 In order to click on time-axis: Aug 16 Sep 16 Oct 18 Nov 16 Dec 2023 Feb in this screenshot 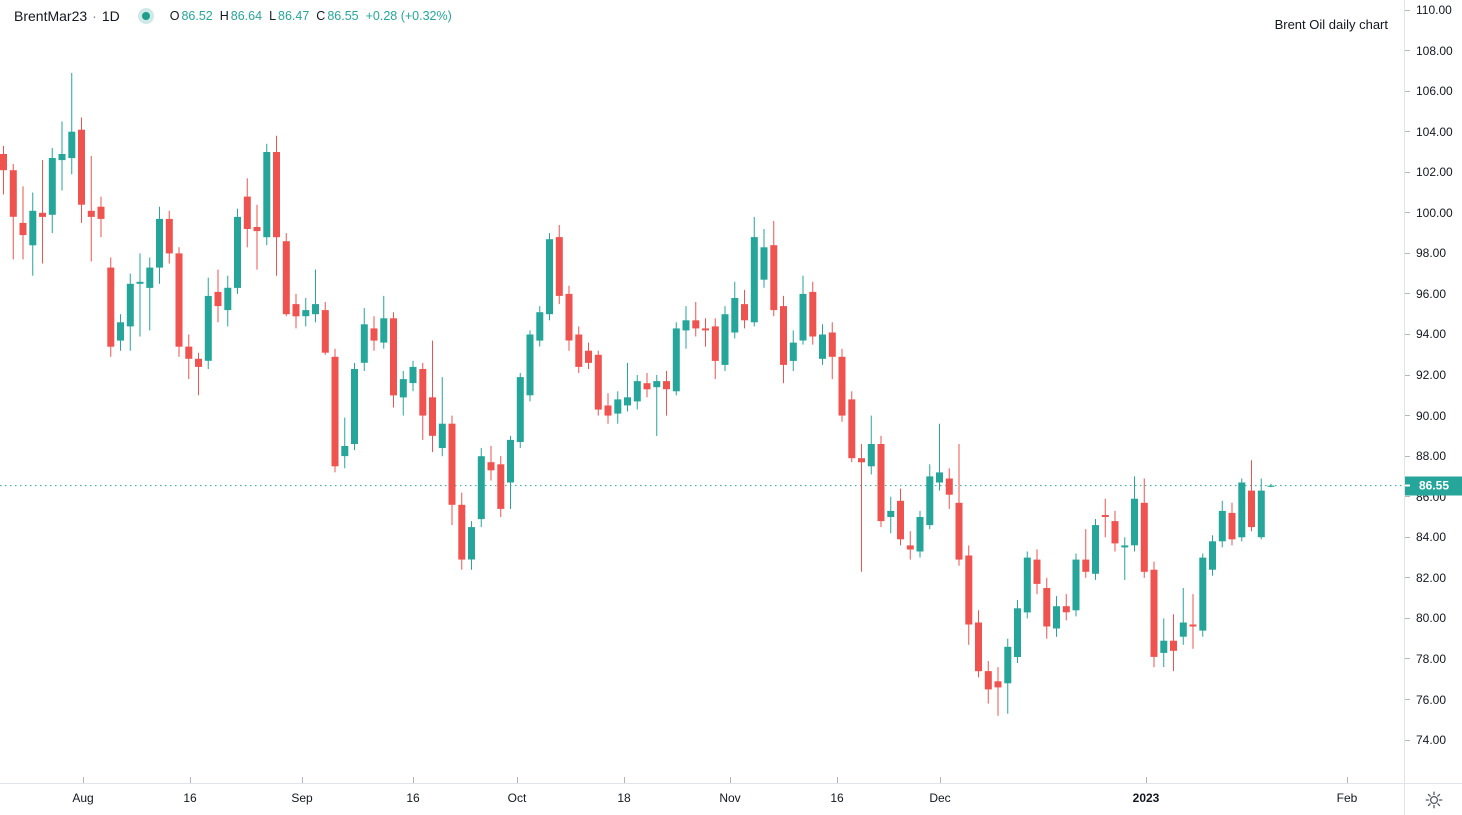, I will do `click(702, 796)`.